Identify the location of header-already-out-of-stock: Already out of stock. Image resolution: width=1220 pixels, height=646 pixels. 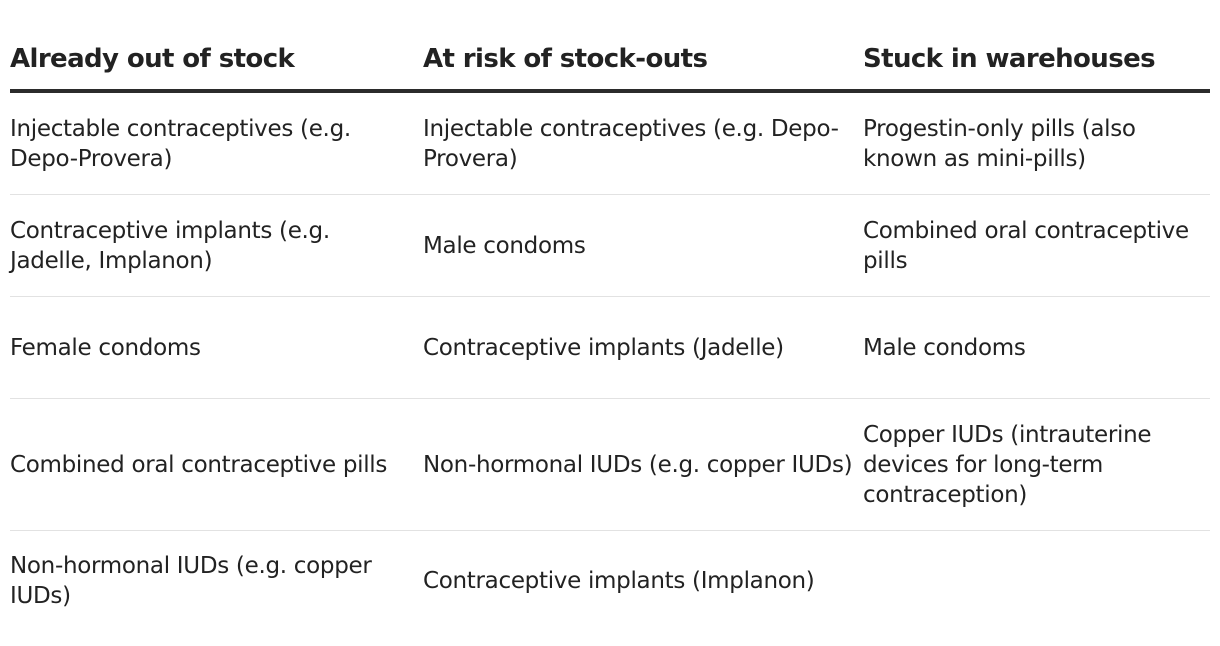
(152, 59).